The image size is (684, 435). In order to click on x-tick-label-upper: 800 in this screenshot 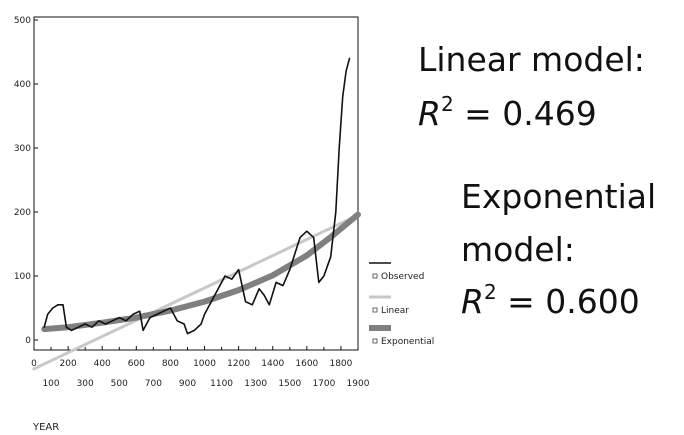, I will do `click(170, 364)`.